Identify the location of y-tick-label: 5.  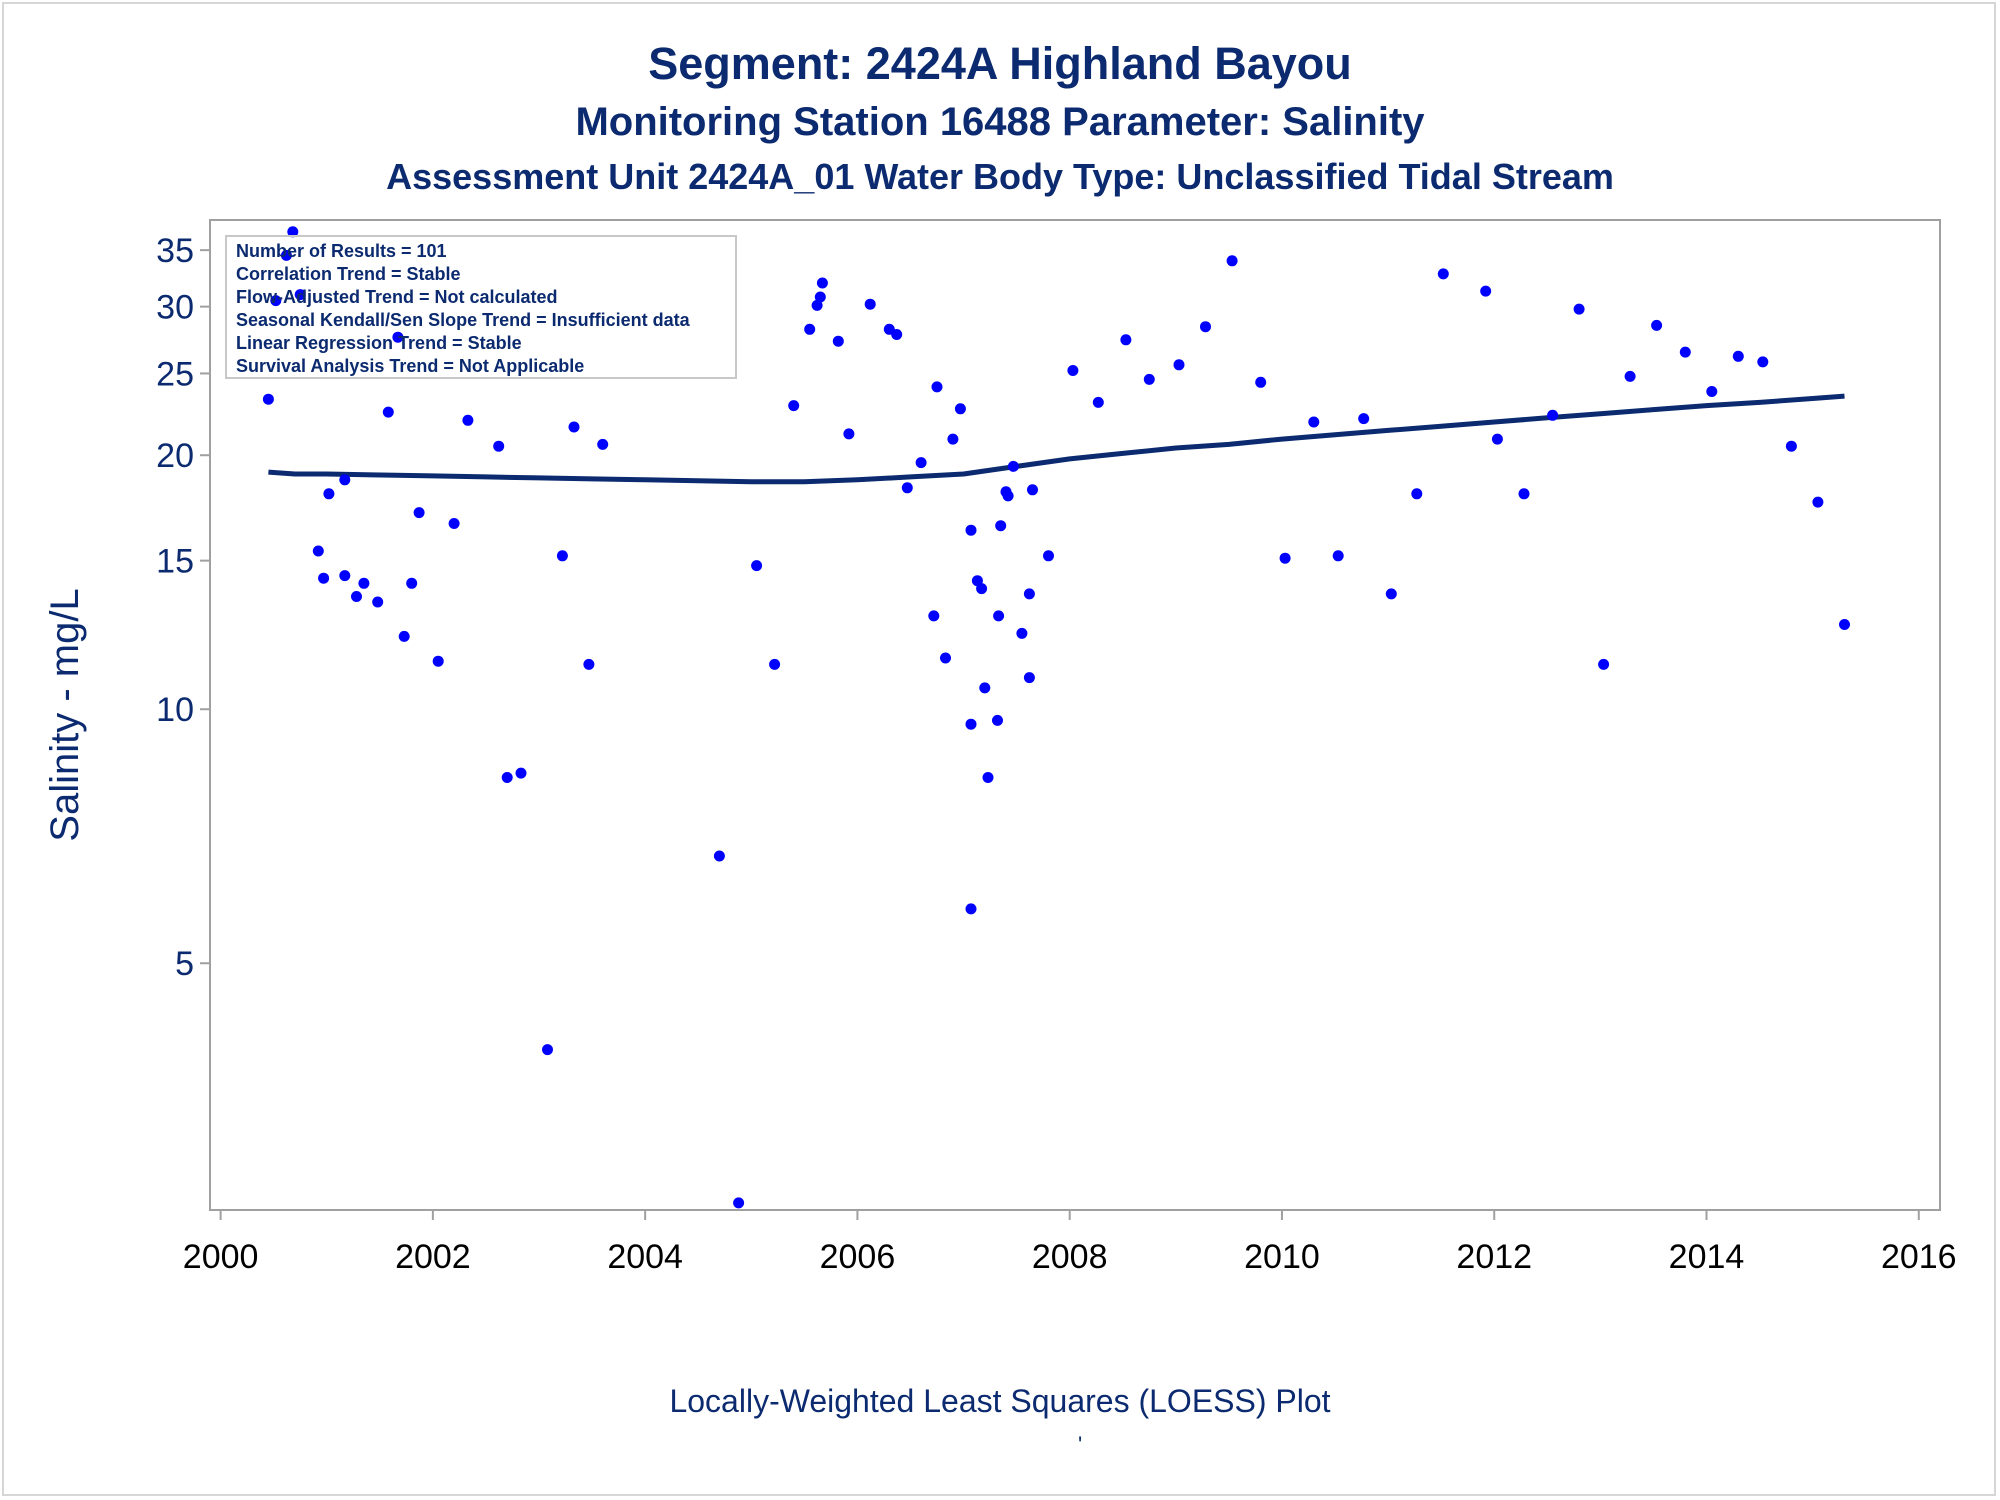
(184, 964).